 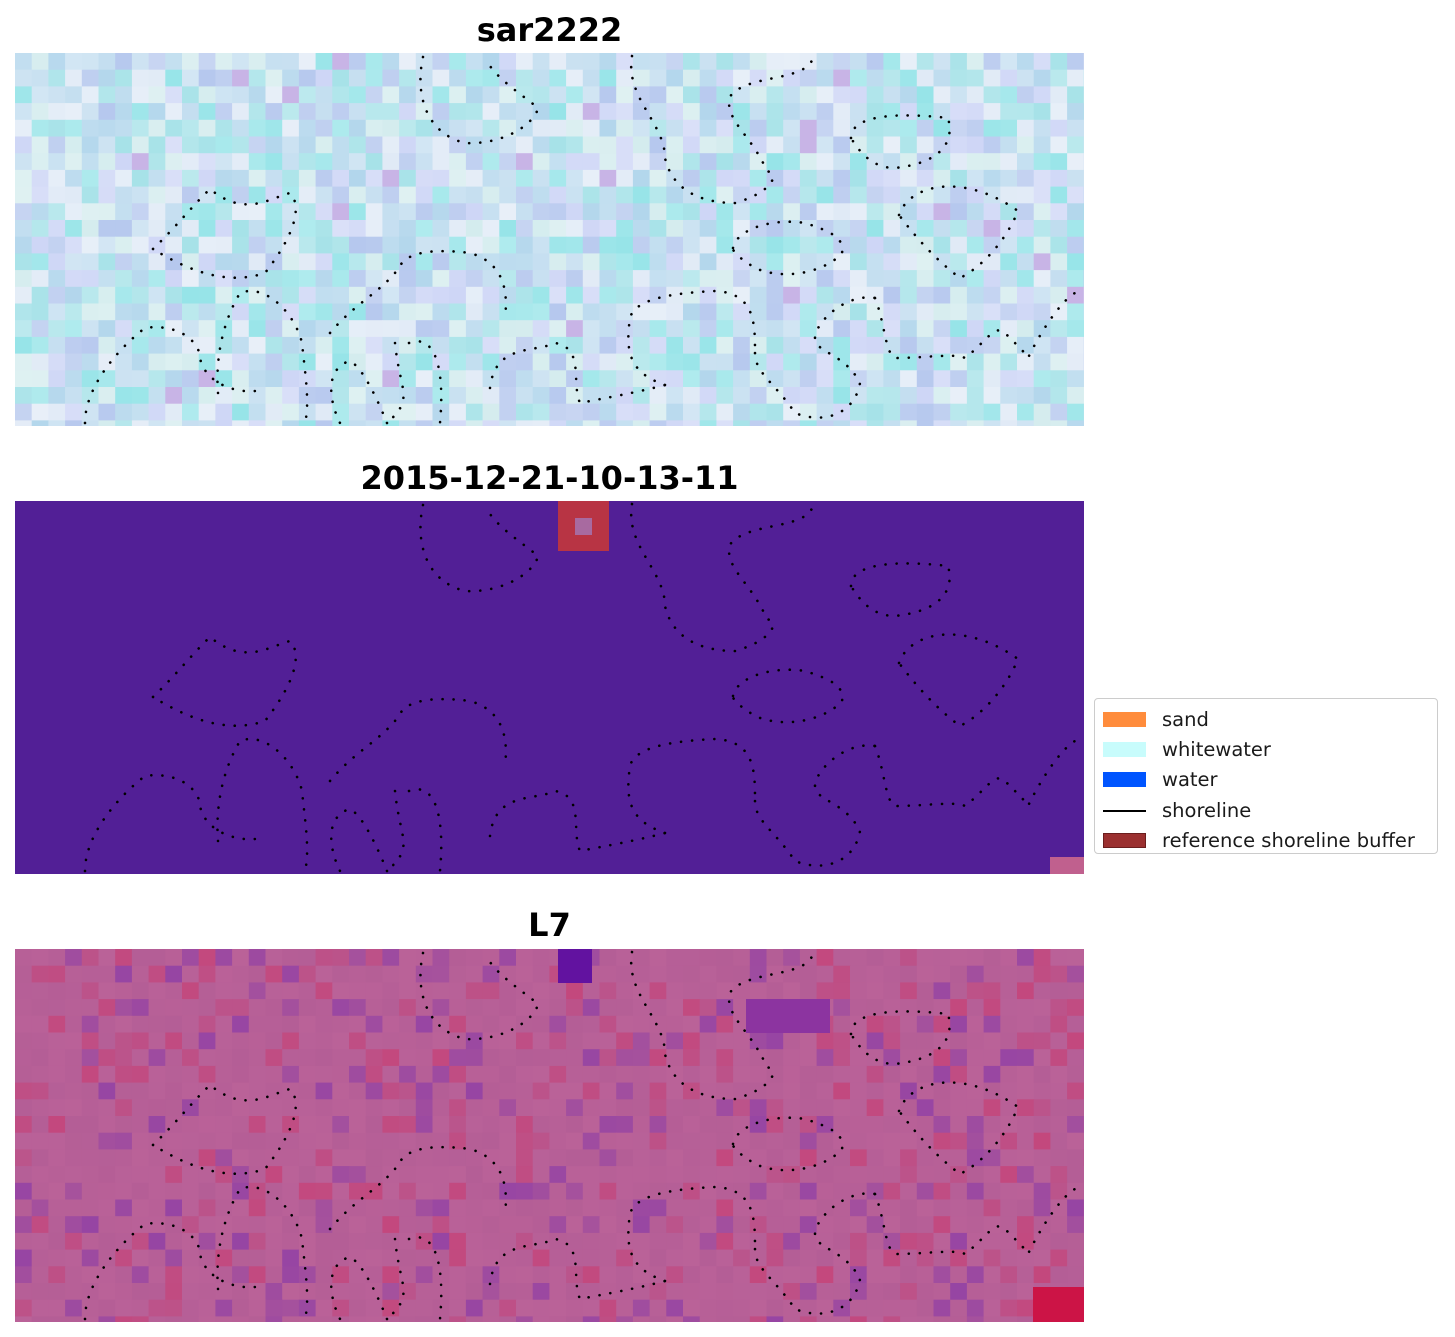 What do you see at coordinates (549, 478) in the screenshot?
I see `panel-title-classification: 2015-12-21-10-13-11` at bounding box center [549, 478].